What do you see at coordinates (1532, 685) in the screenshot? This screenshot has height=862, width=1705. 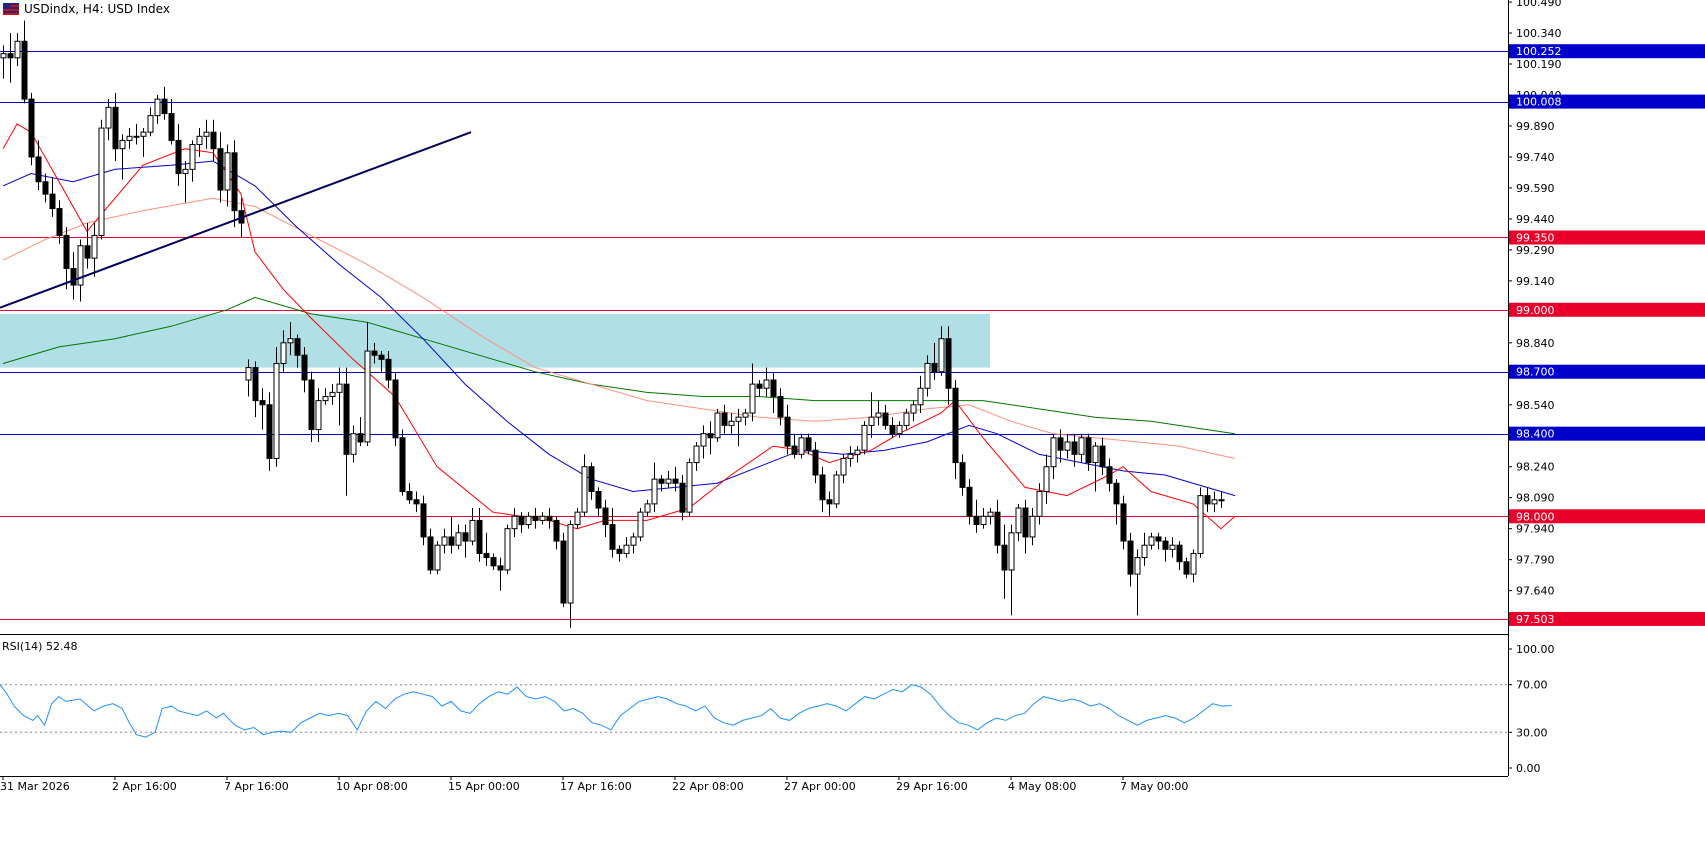 I see `rsi-tick-label: 70.00` at bounding box center [1532, 685].